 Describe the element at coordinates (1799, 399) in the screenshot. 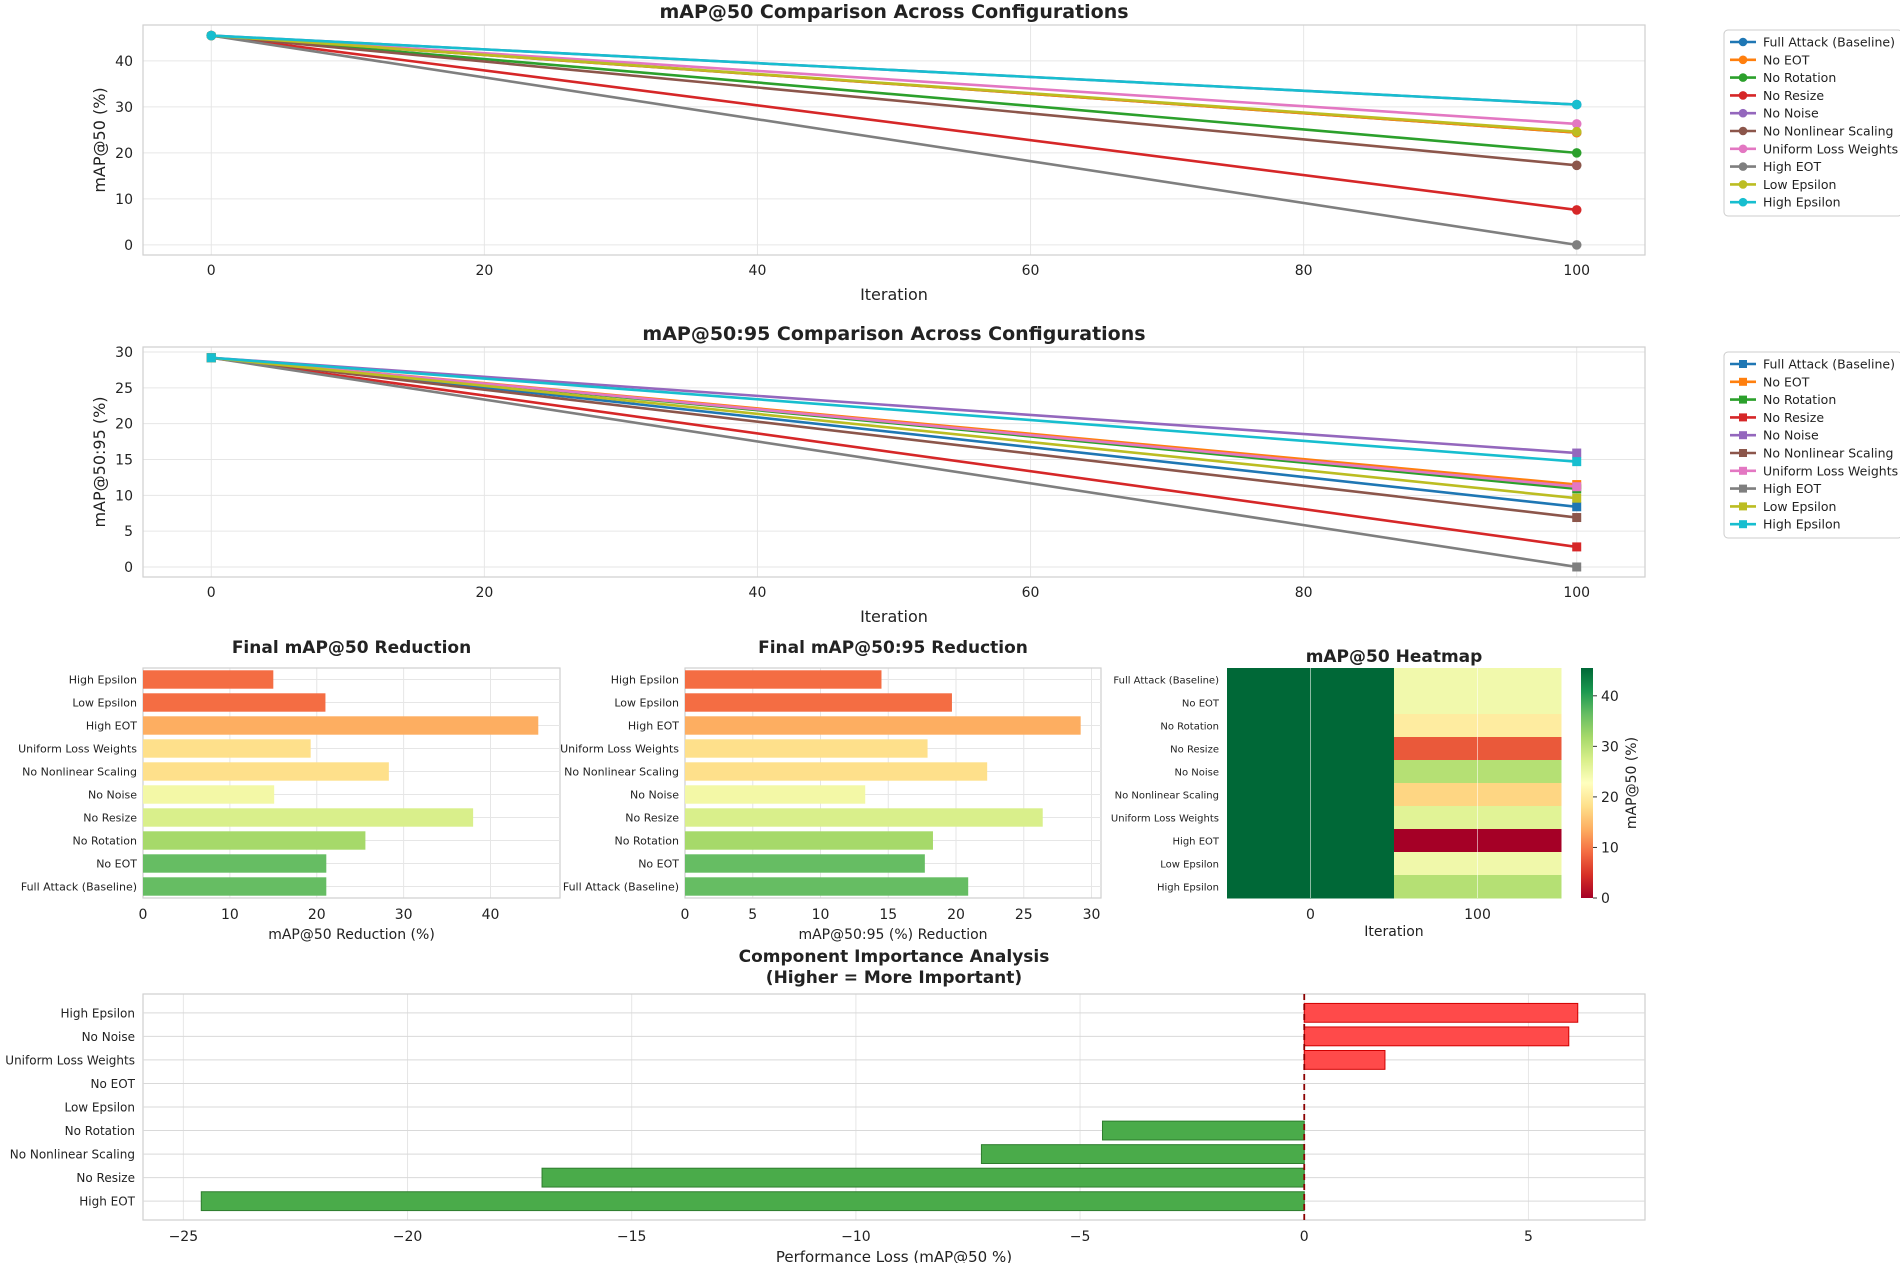

I see `legend-label: No Rotation` at that location.